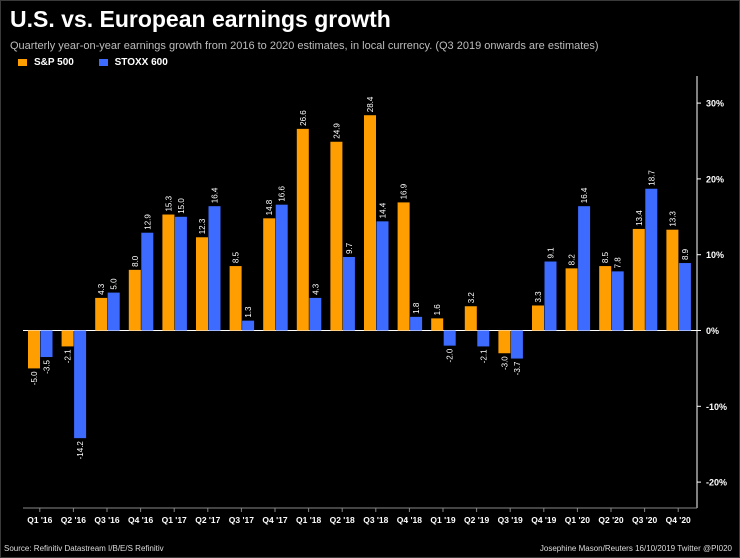 The width and height of the screenshot is (740, 558). Describe the element at coordinates (437, 310) in the screenshot. I see `sp500-value-label: 1.6` at that location.